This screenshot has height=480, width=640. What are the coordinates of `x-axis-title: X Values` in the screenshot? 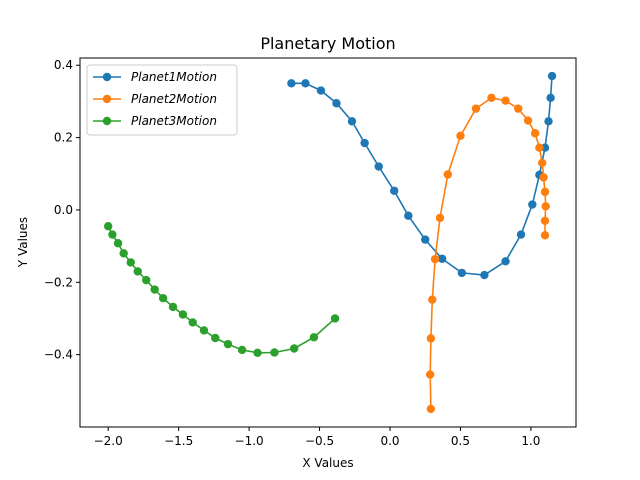 It's located at (327, 463).